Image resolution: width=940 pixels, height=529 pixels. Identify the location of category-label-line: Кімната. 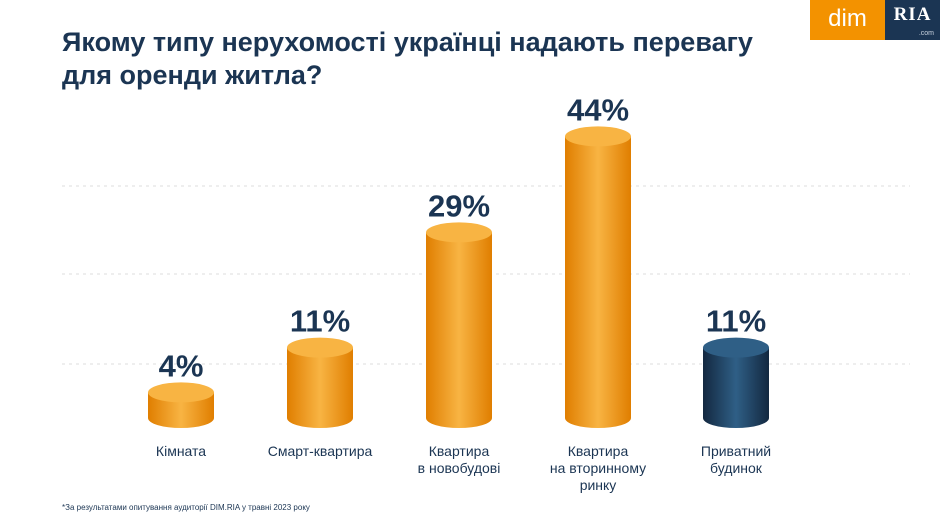
(181, 451).